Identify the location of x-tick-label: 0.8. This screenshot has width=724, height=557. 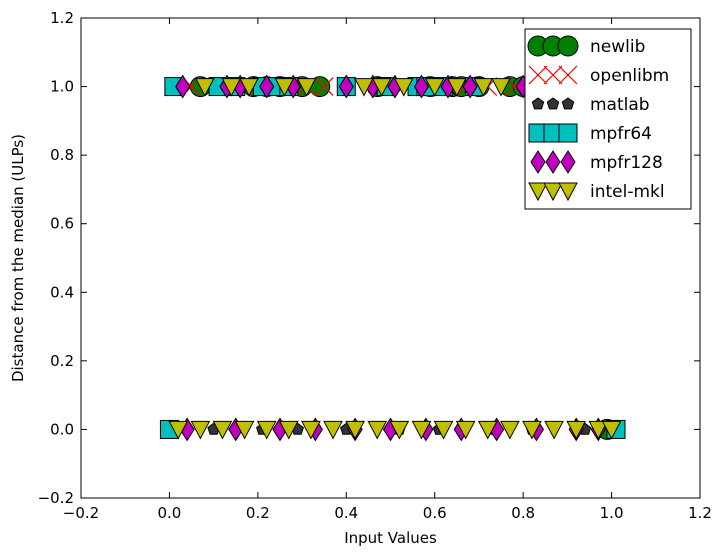
(523, 513).